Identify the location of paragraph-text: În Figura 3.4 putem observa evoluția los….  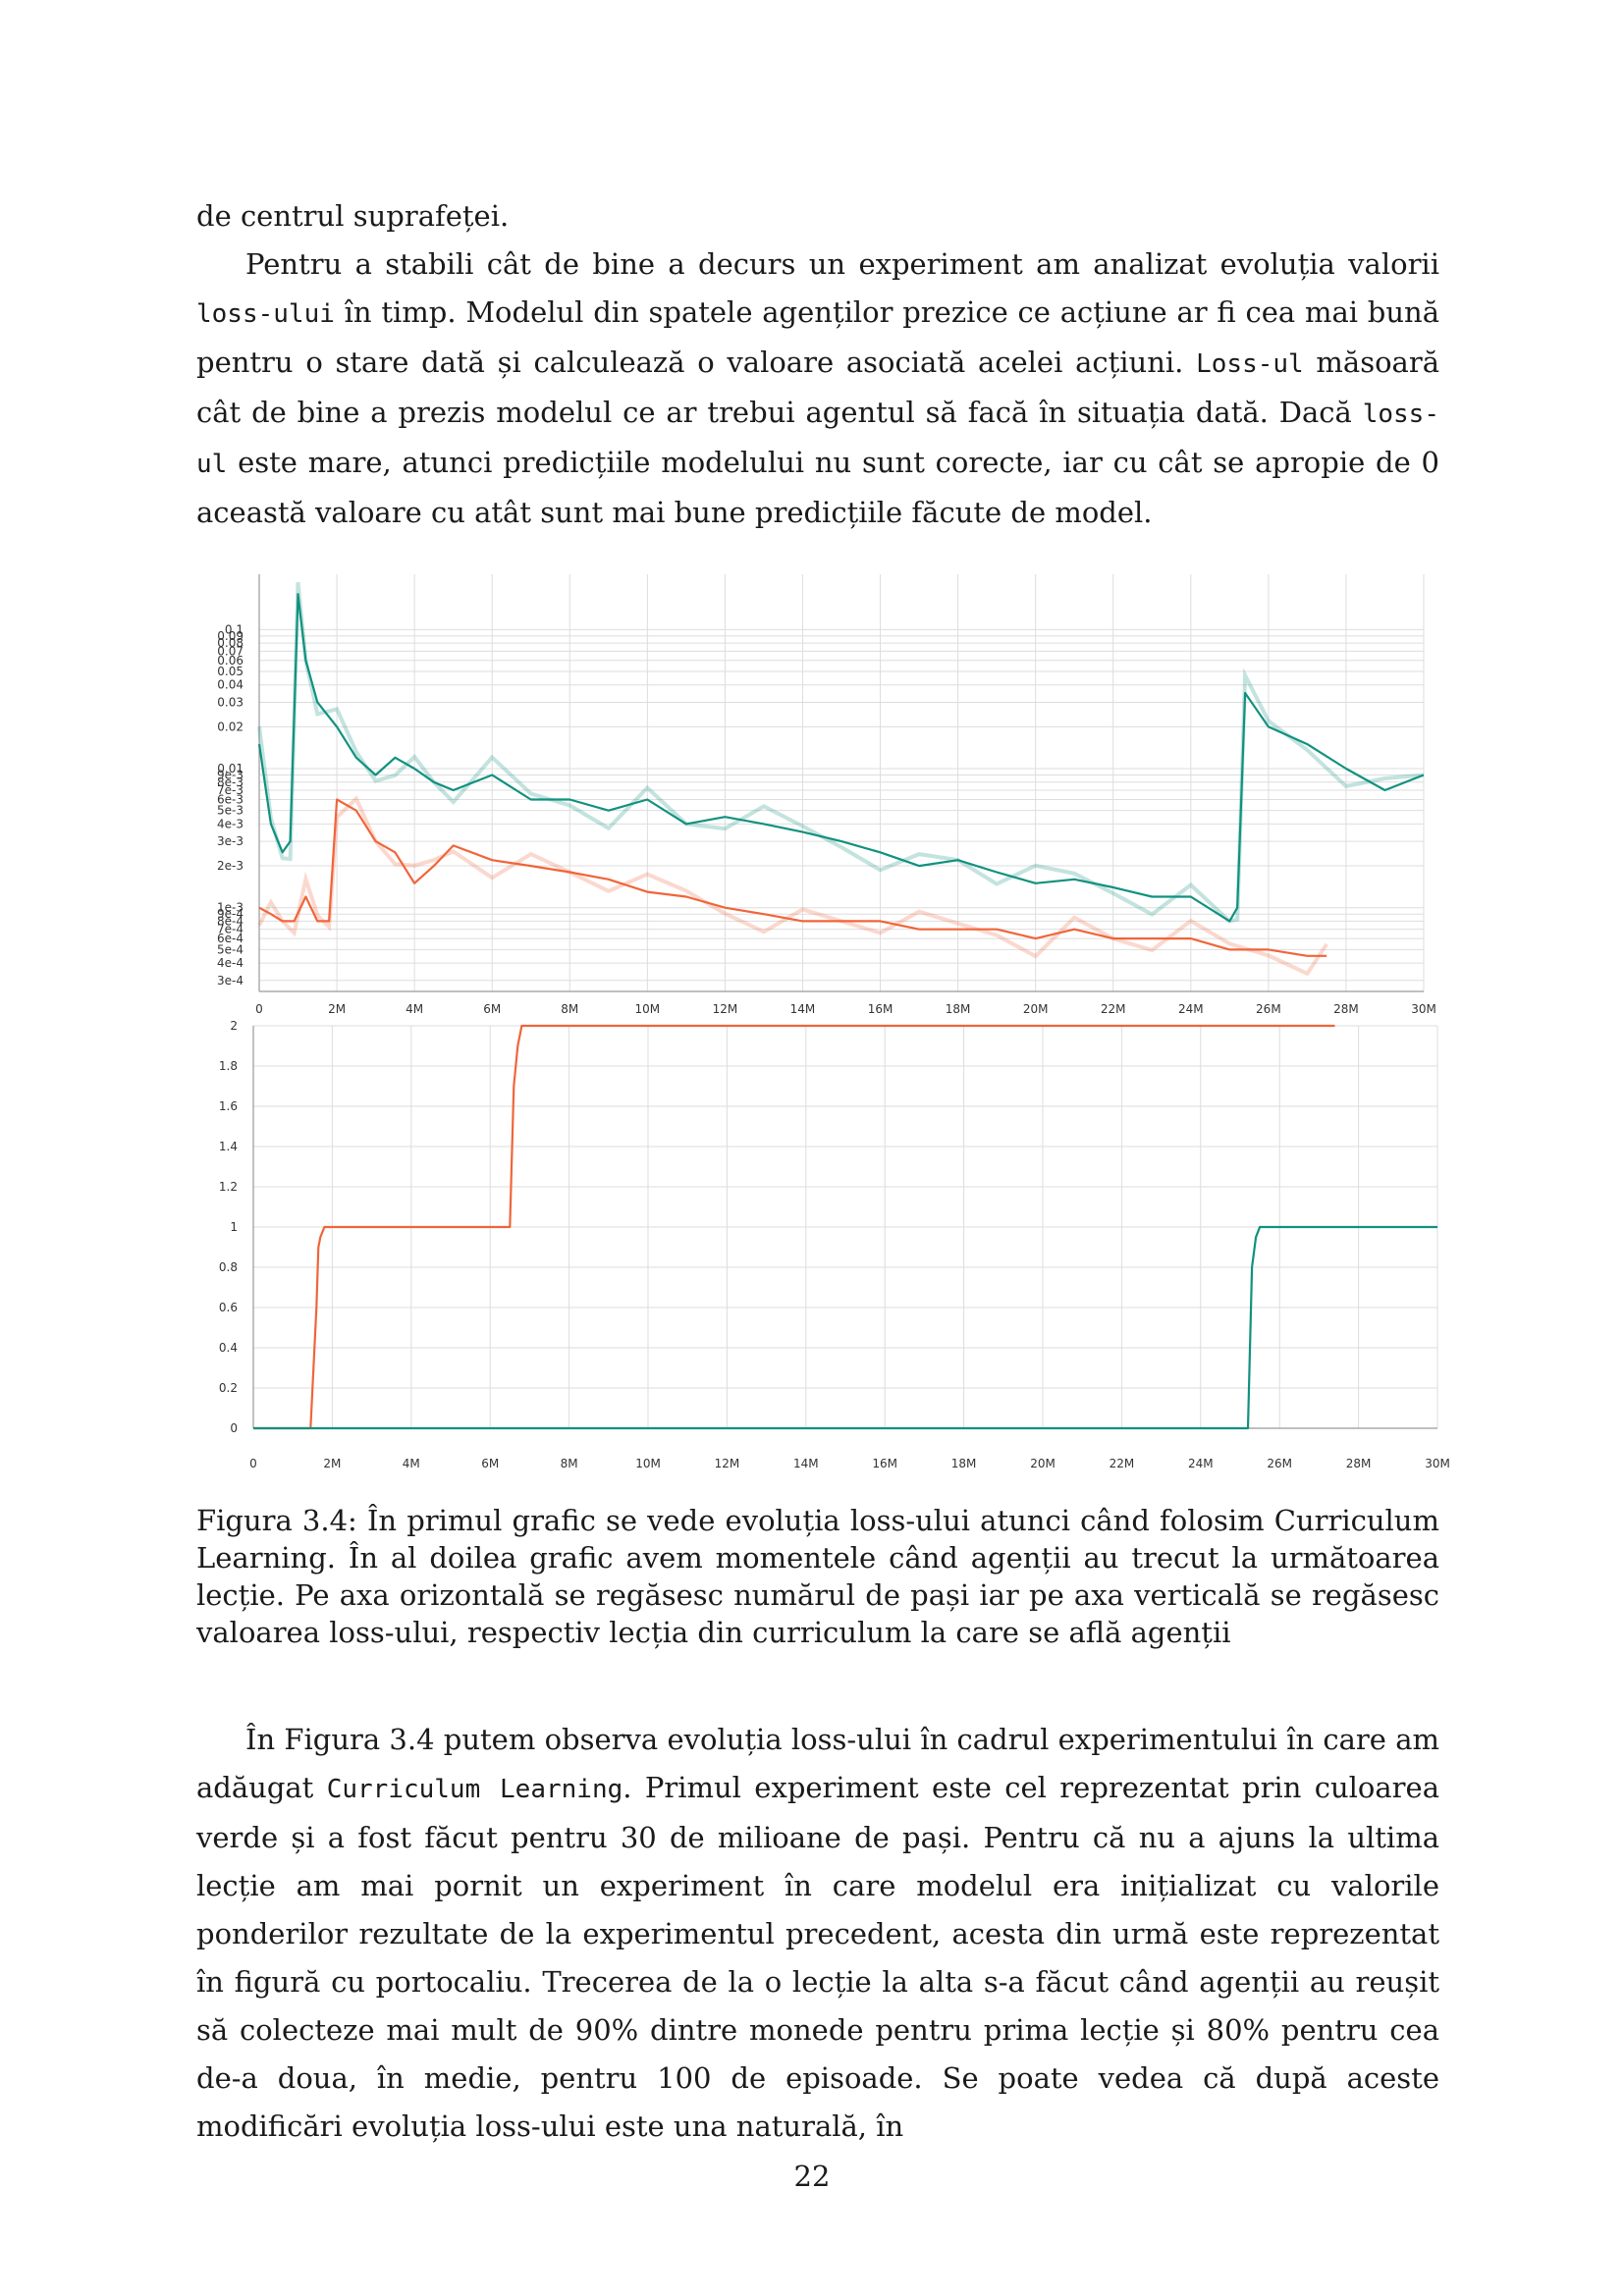
(817, 1763).